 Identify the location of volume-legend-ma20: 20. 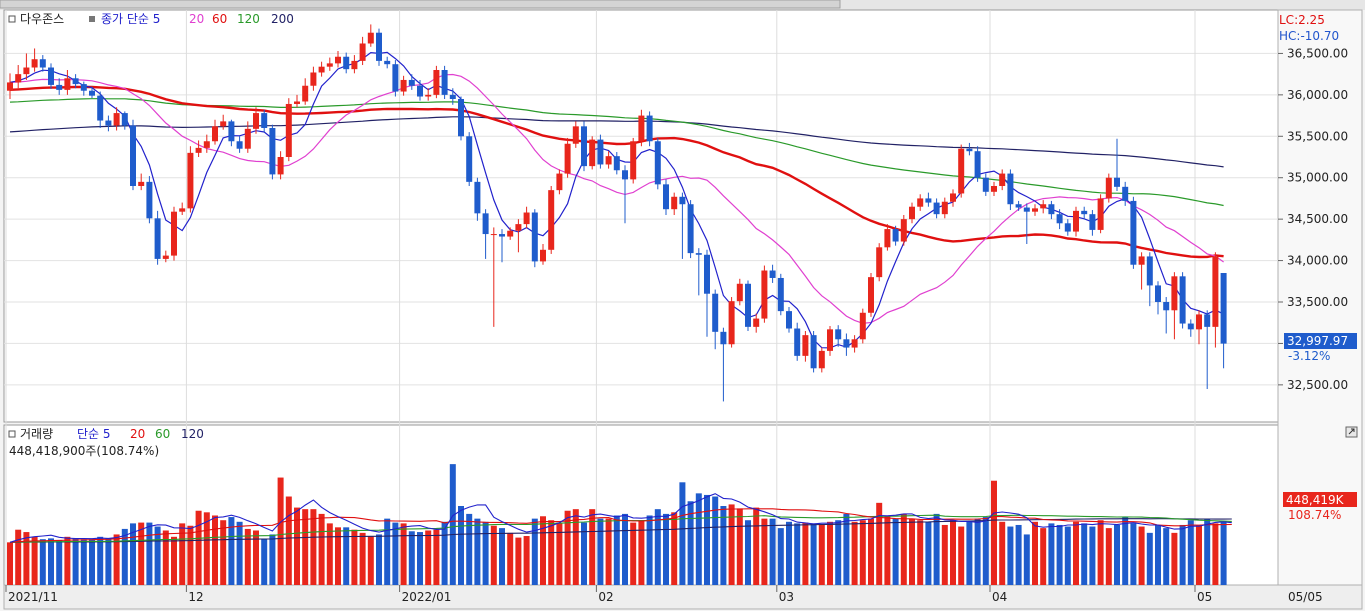
(137, 434).